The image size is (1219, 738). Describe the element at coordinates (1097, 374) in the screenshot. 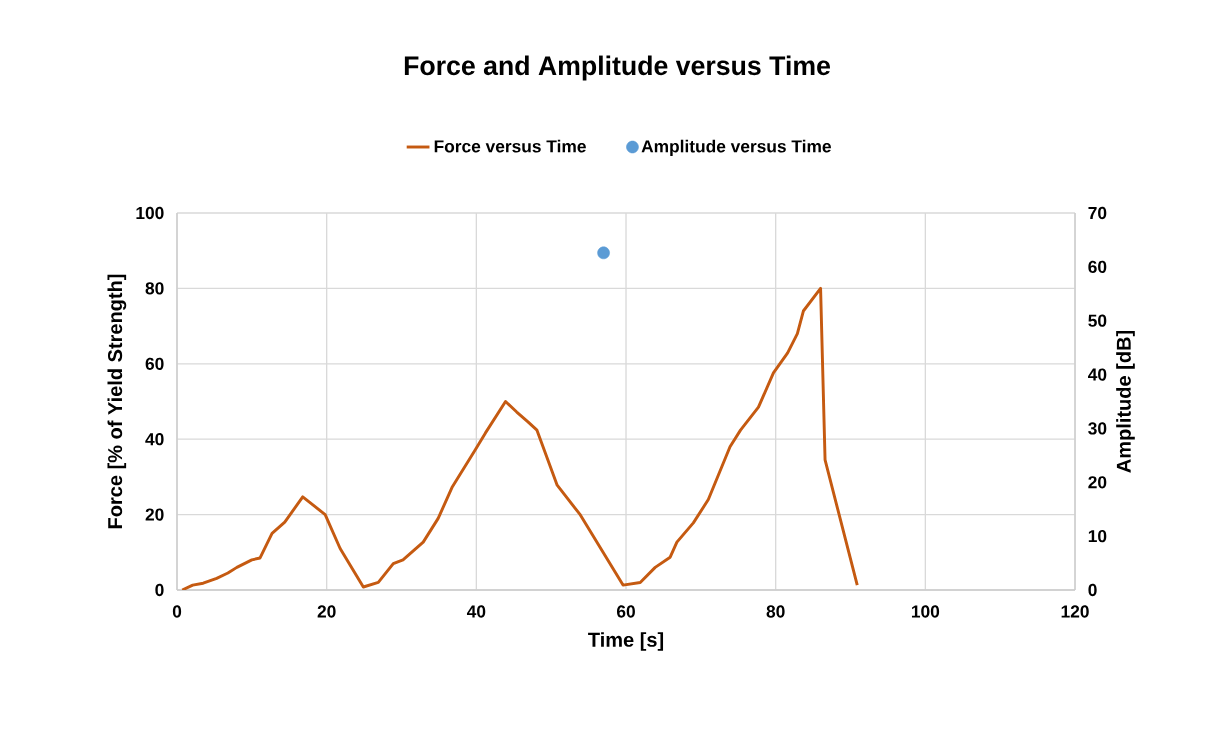

I see `y2-tick-label: 40` at that location.